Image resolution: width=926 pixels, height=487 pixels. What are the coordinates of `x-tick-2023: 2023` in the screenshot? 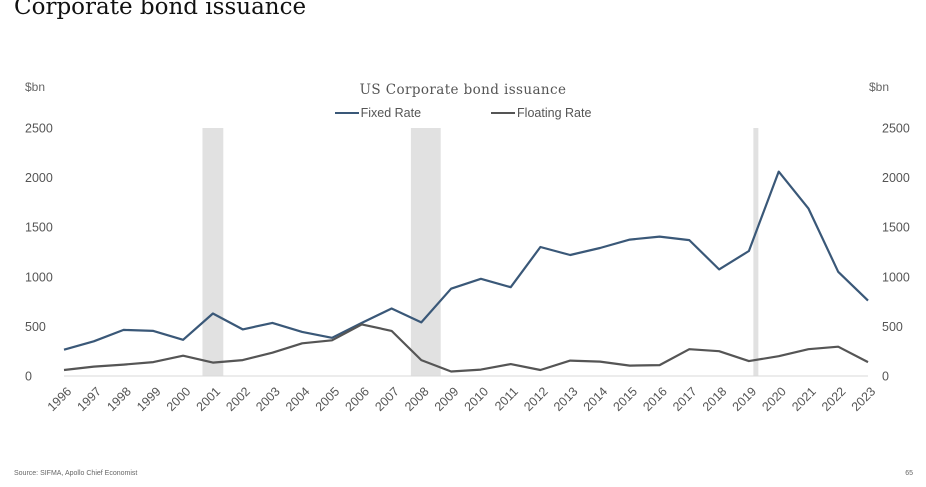 It's located at (864, 399).